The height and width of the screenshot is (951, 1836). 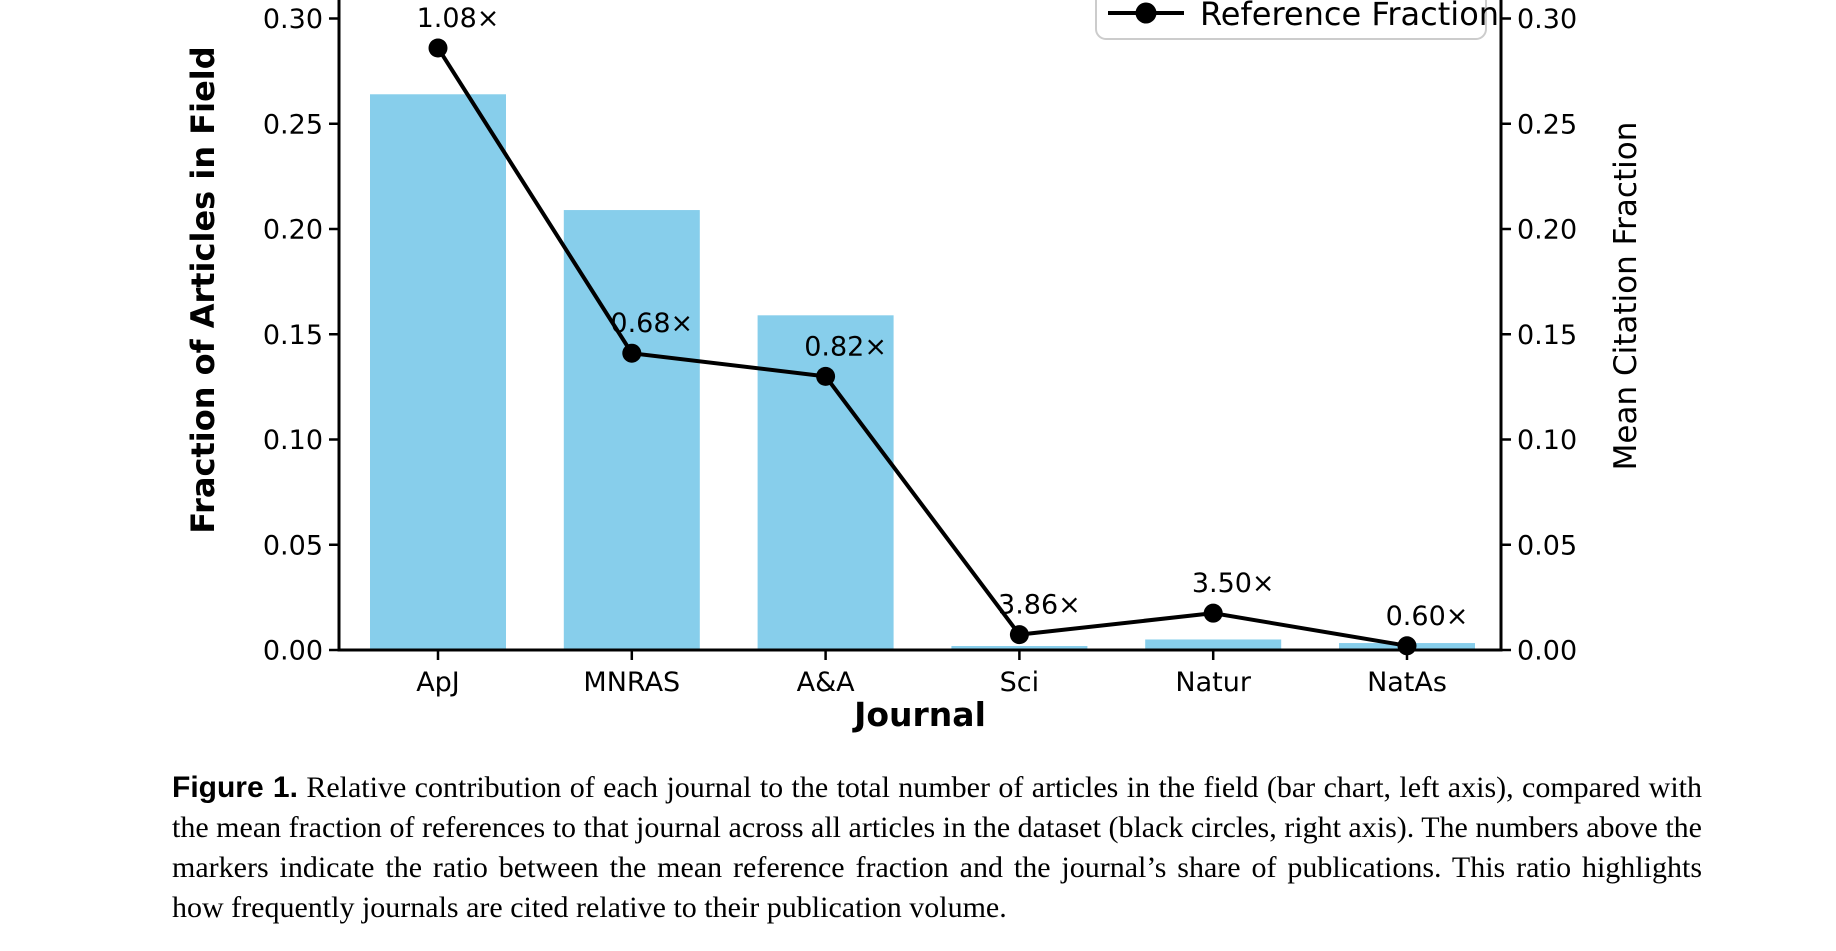 What do you see at coordinates (1626, 296) in the screenshot?
I see `right-y-axis-label: Mean Citation Fraction` at bounding box center [1626, 296].